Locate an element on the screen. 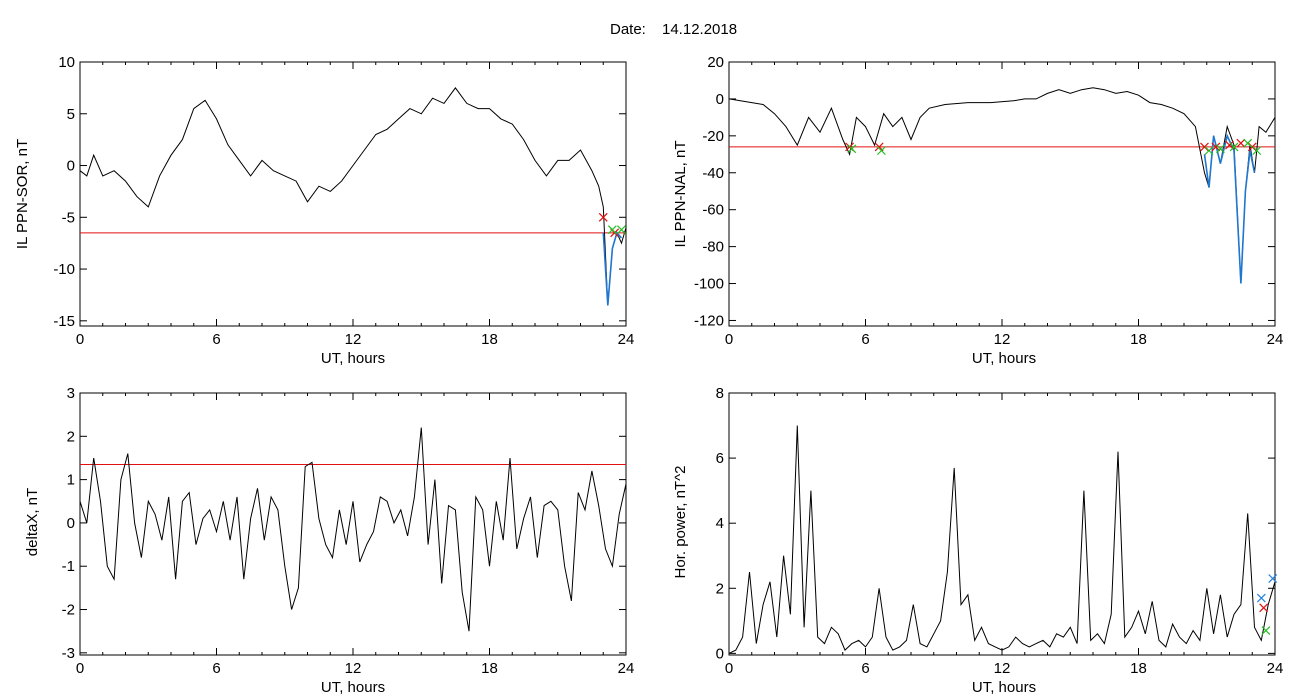  y-axis-label: Hor. power, nT^2 is located at coordinates (680, 522).